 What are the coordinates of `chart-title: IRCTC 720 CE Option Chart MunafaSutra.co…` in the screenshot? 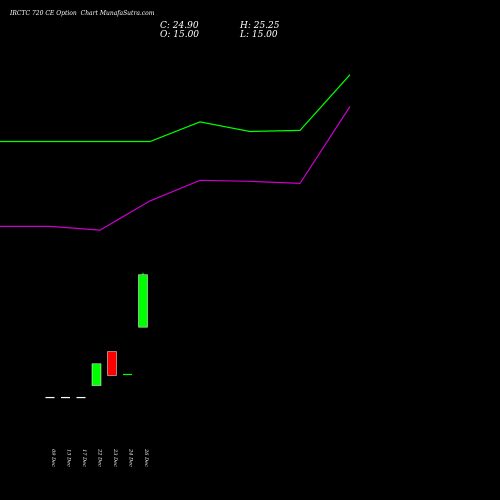 It's located at (82, 13).